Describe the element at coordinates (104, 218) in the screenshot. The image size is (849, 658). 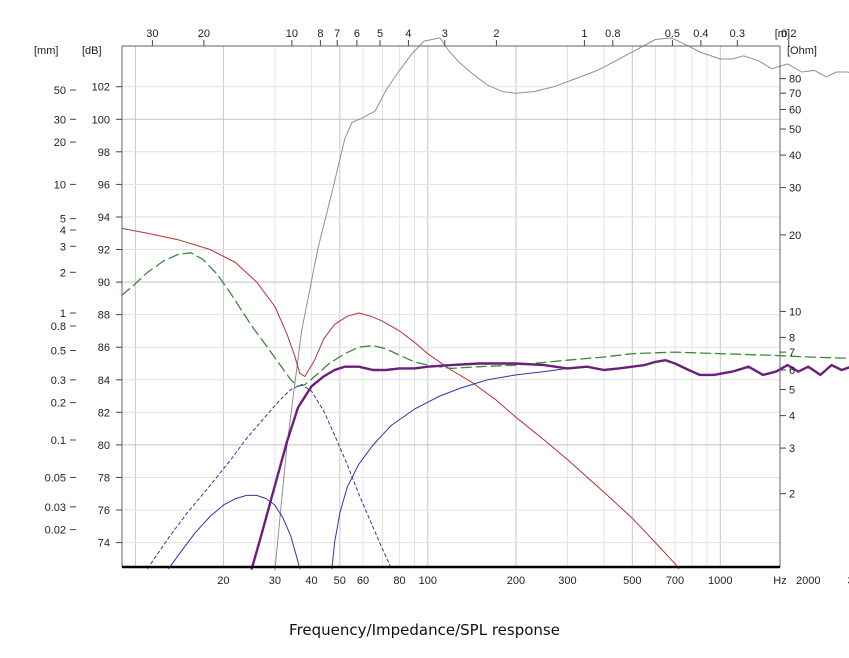
I see `db-tick-label: 94` at that location.